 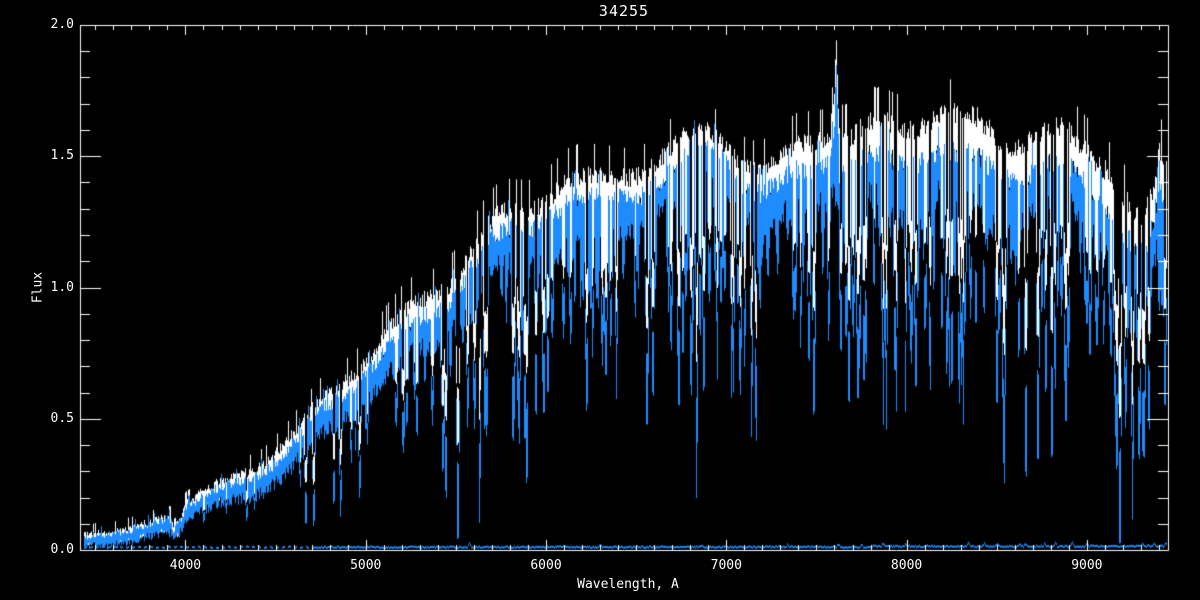 I want to click on y-tick-label: 0.5, so click(x=62, y=418).